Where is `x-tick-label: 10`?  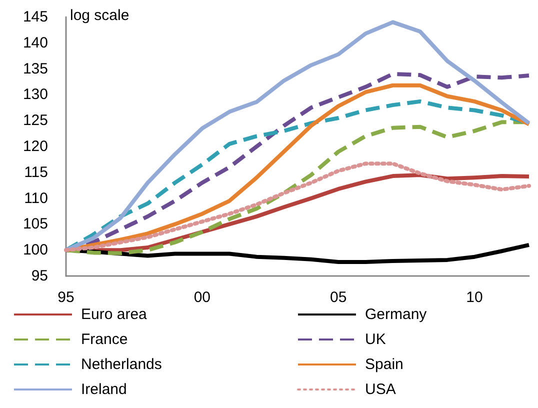
x-tick-label: 10 is located at coordinates (474, 297).